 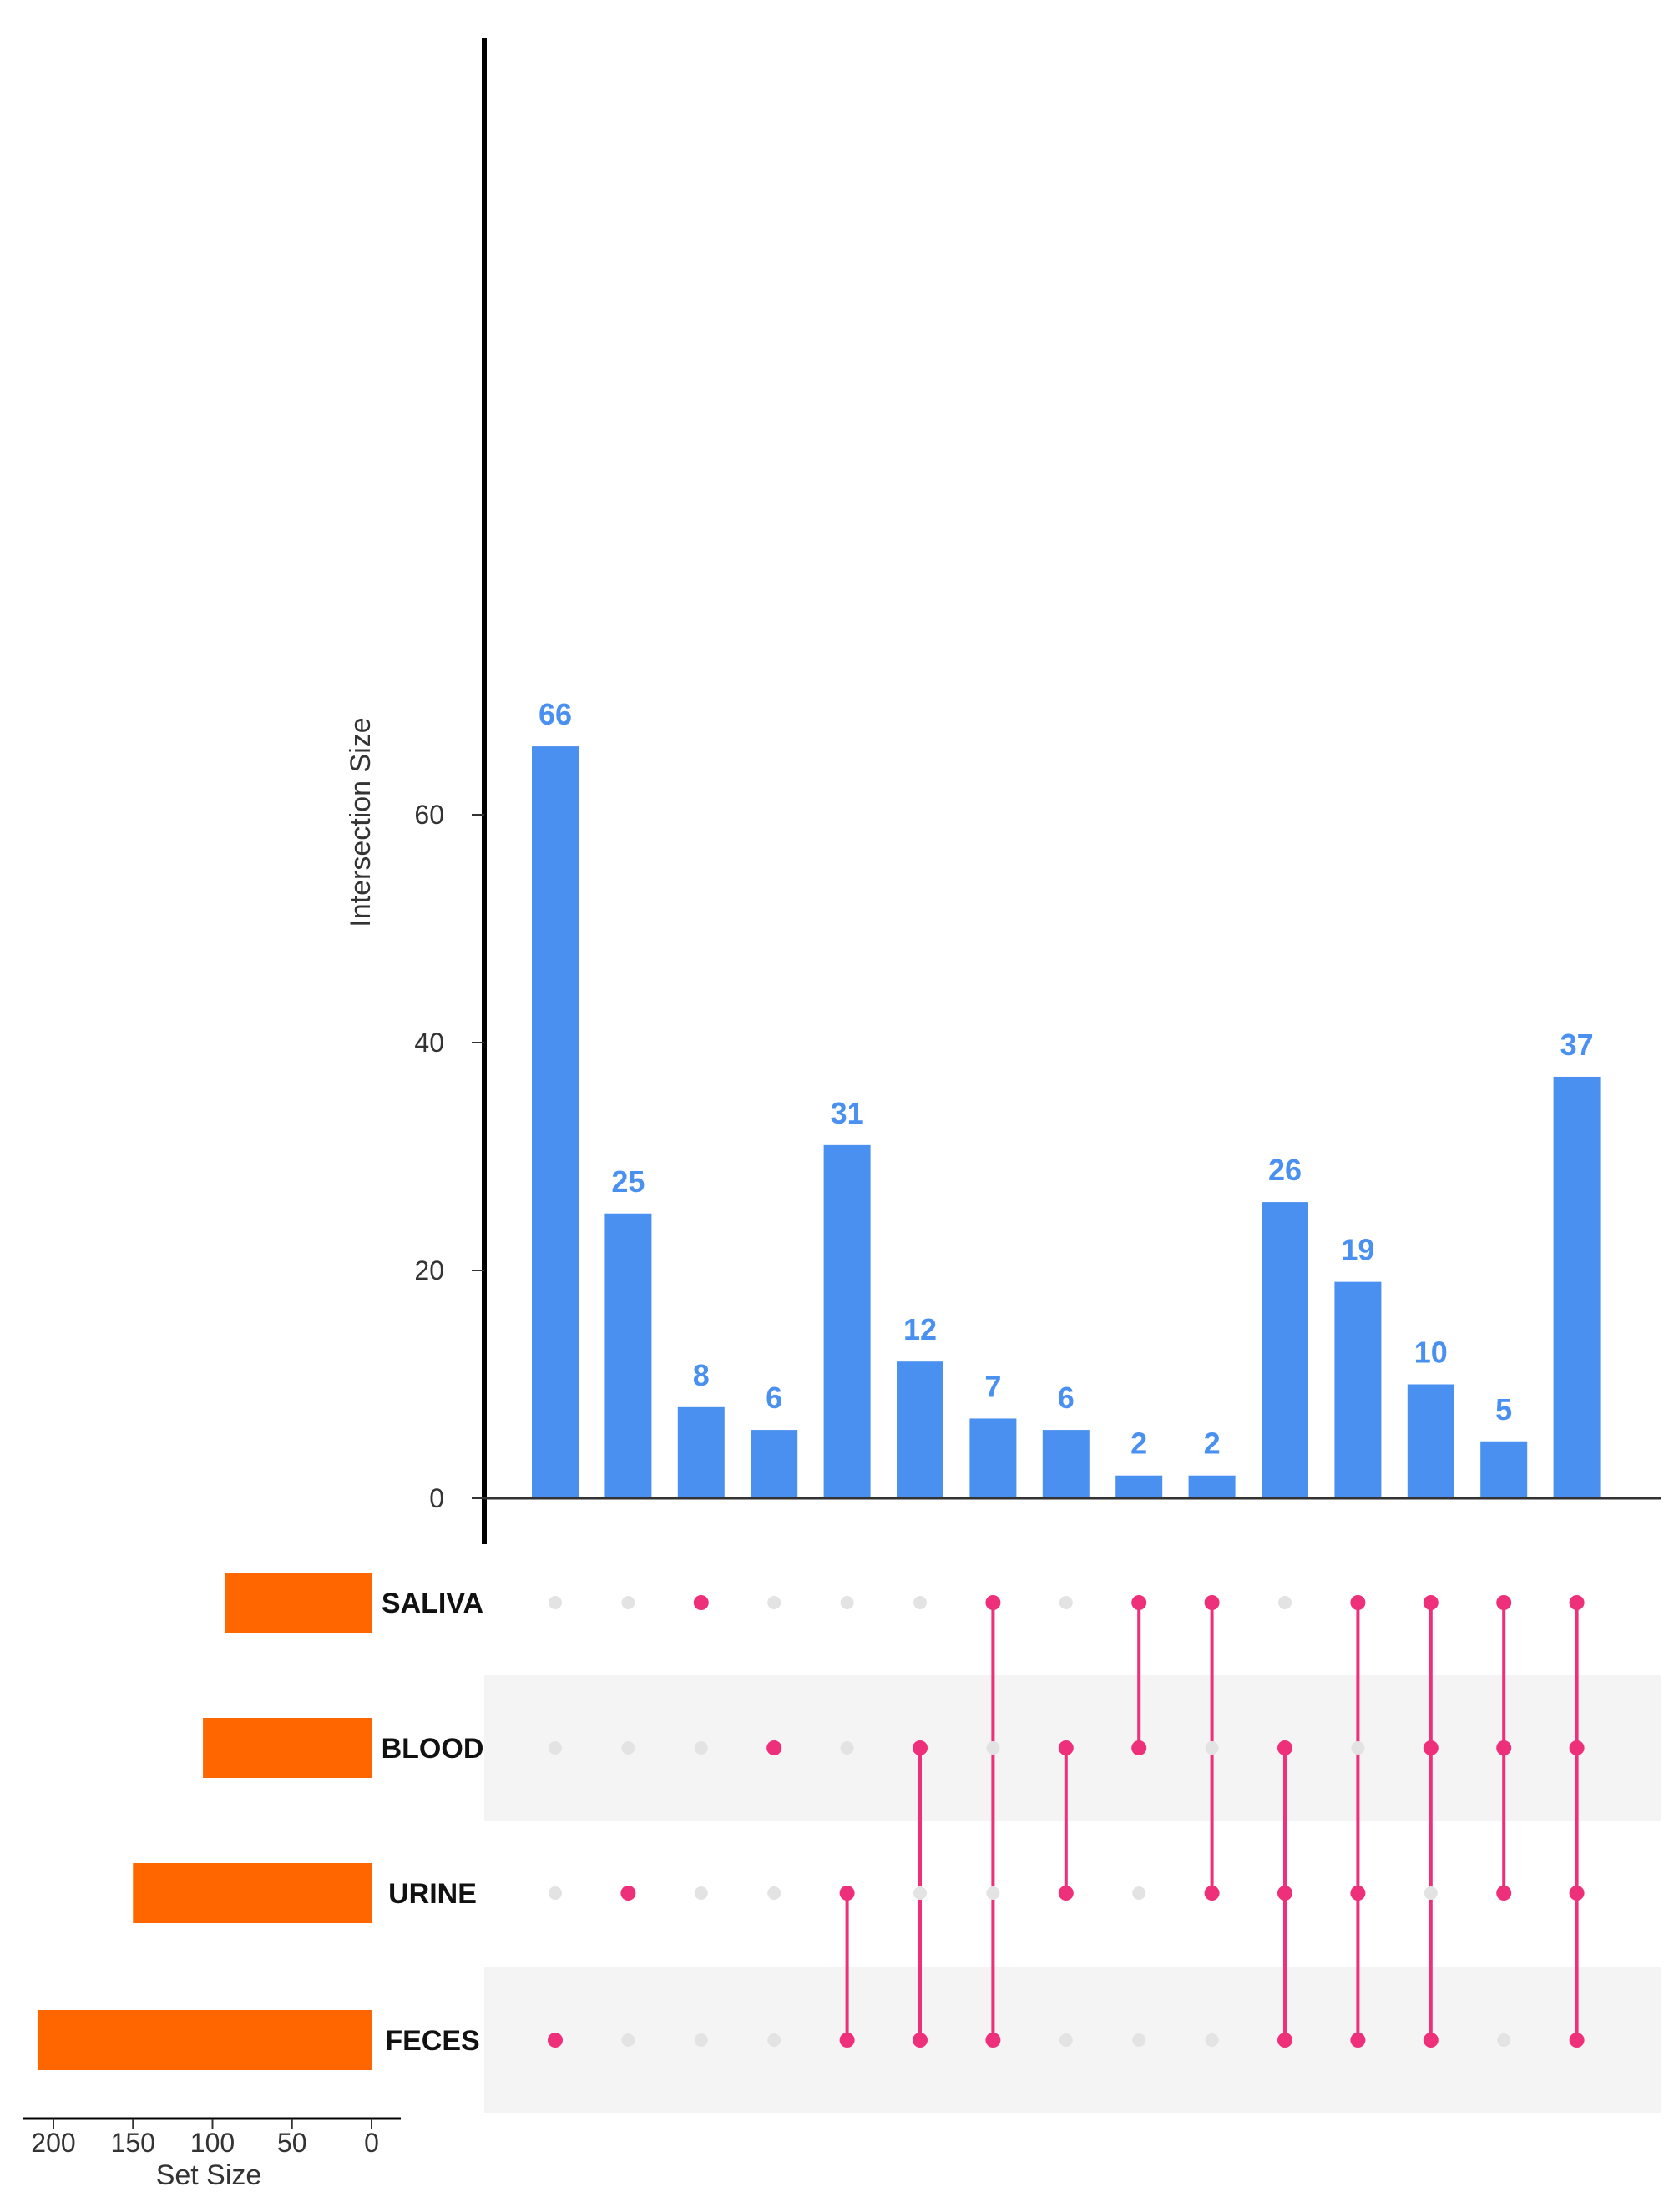 I want to click on set-label-urine: URINE, so click(x=432, y=1894).